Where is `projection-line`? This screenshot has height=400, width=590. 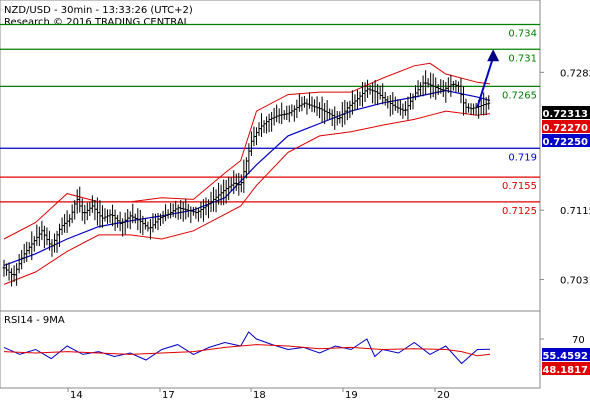 projection-line is located at coordinates (485, 82).